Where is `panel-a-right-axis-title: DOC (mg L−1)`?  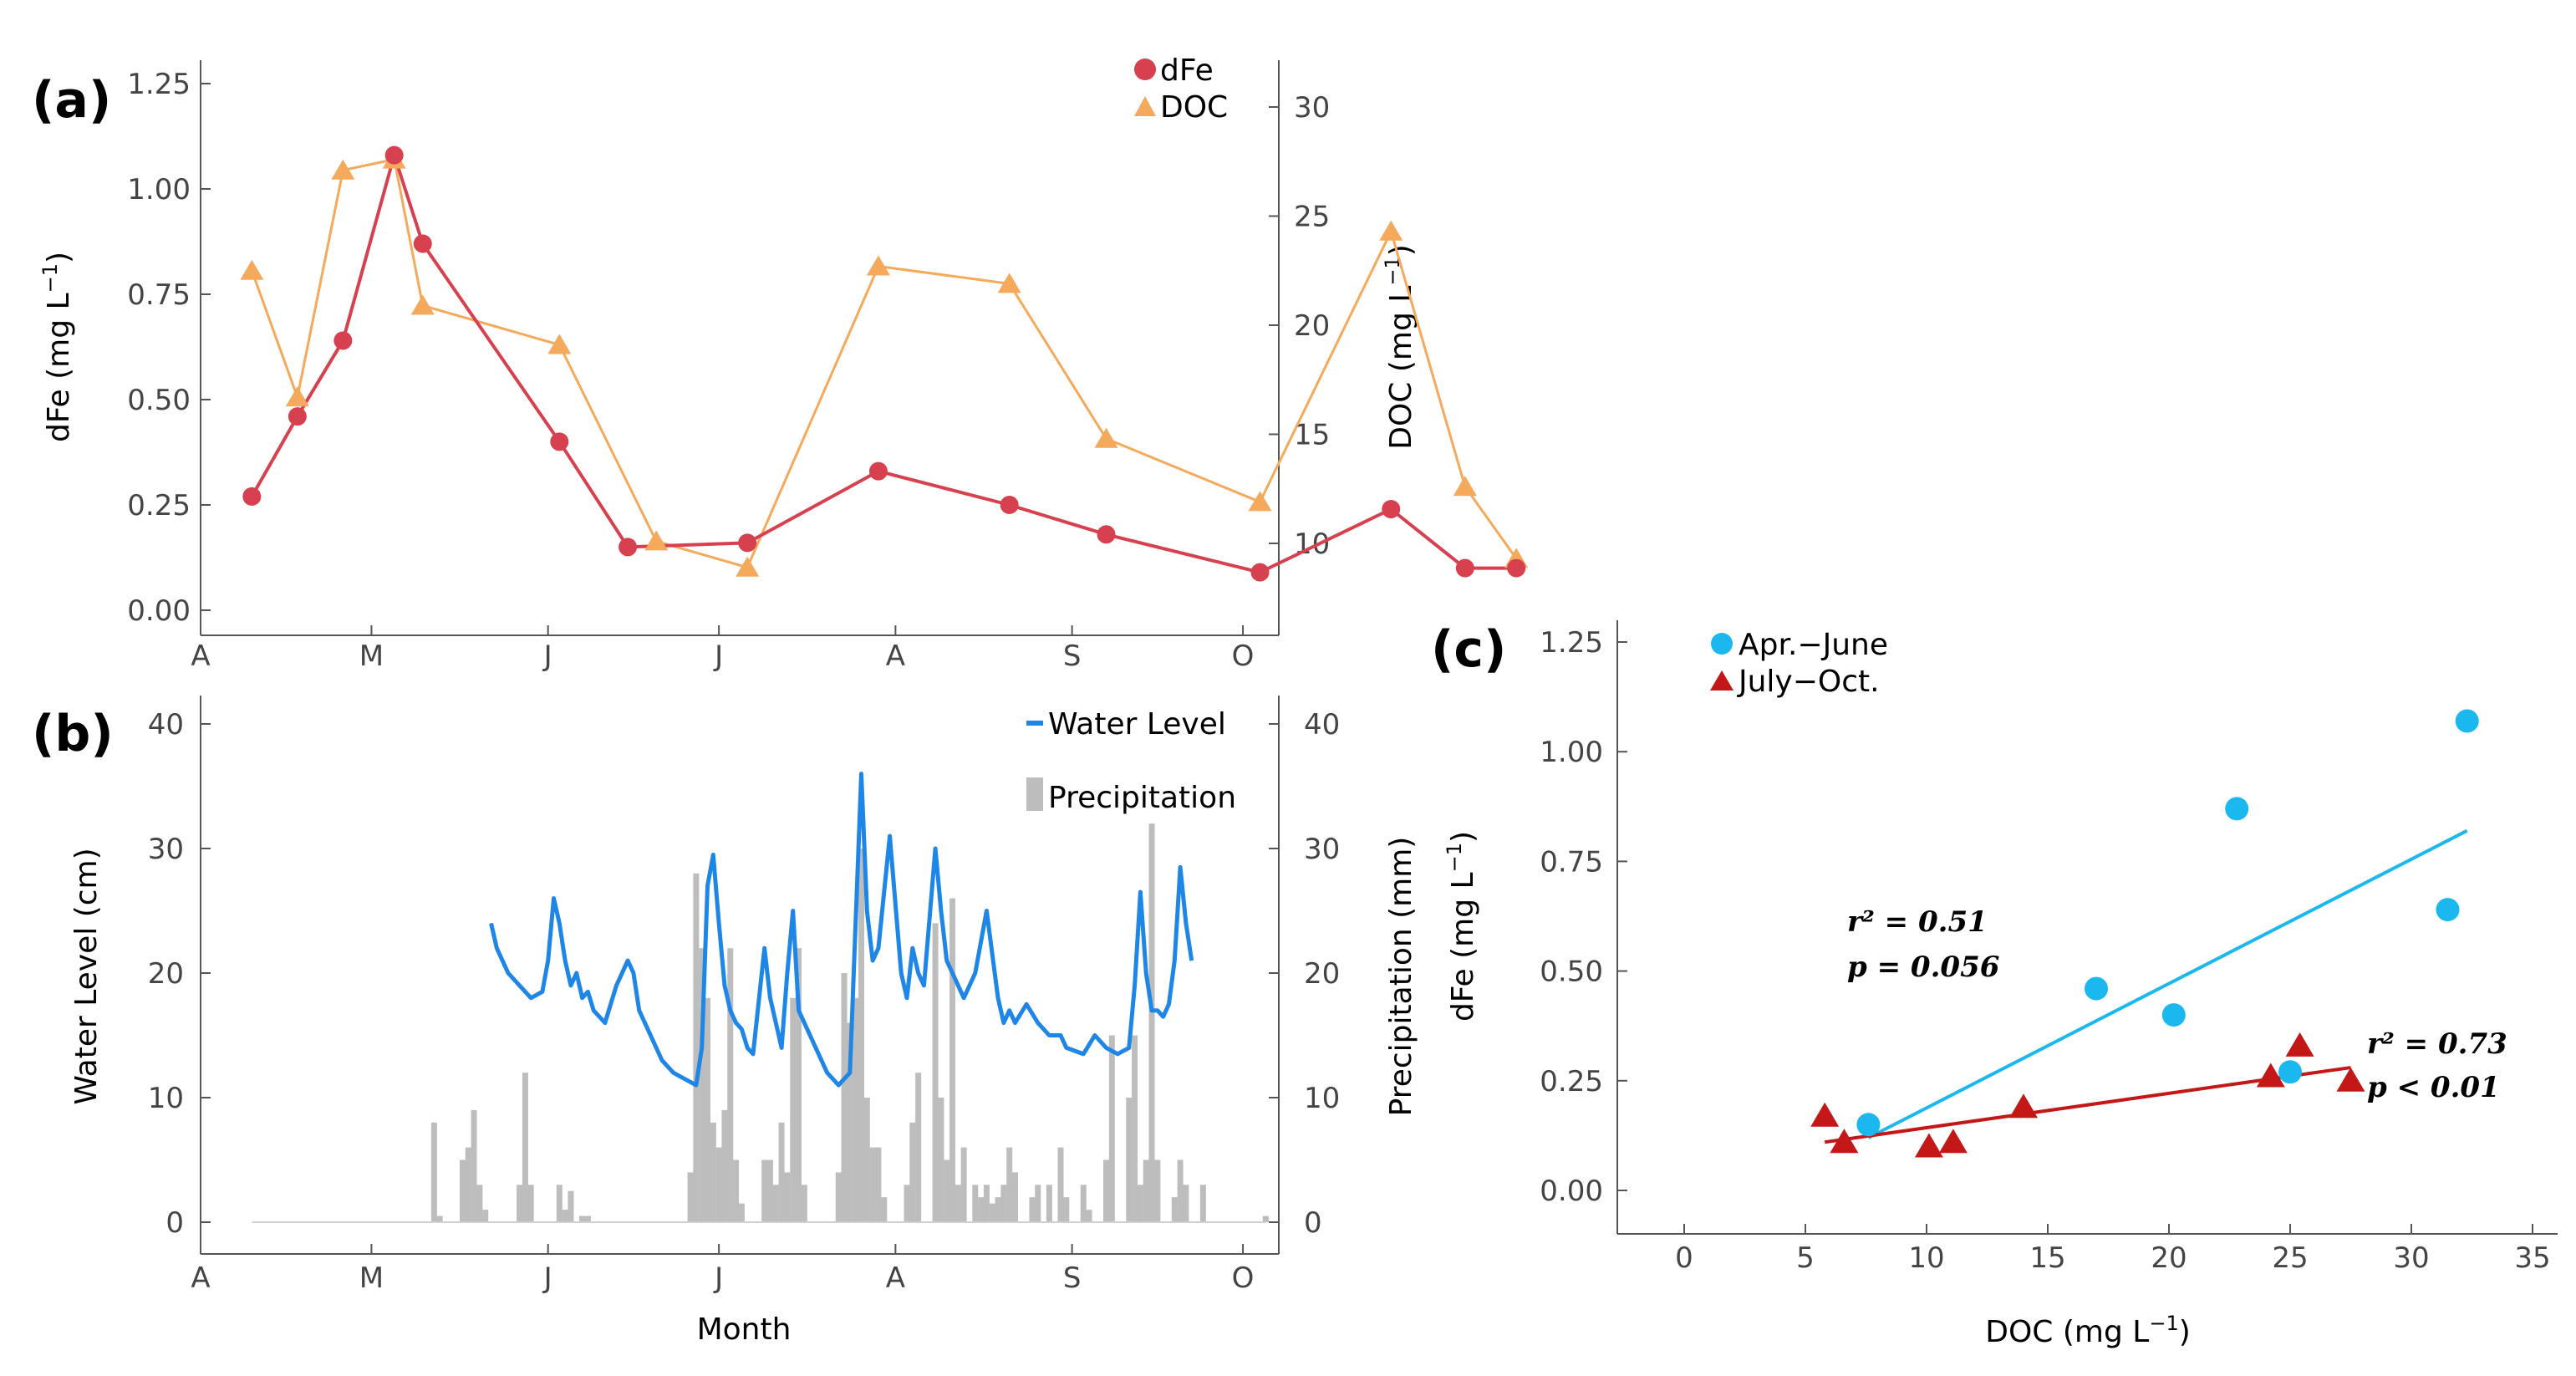
panel-a-right-axis-title: DOC (mg L−1) is located at coordinates (1399, 347).